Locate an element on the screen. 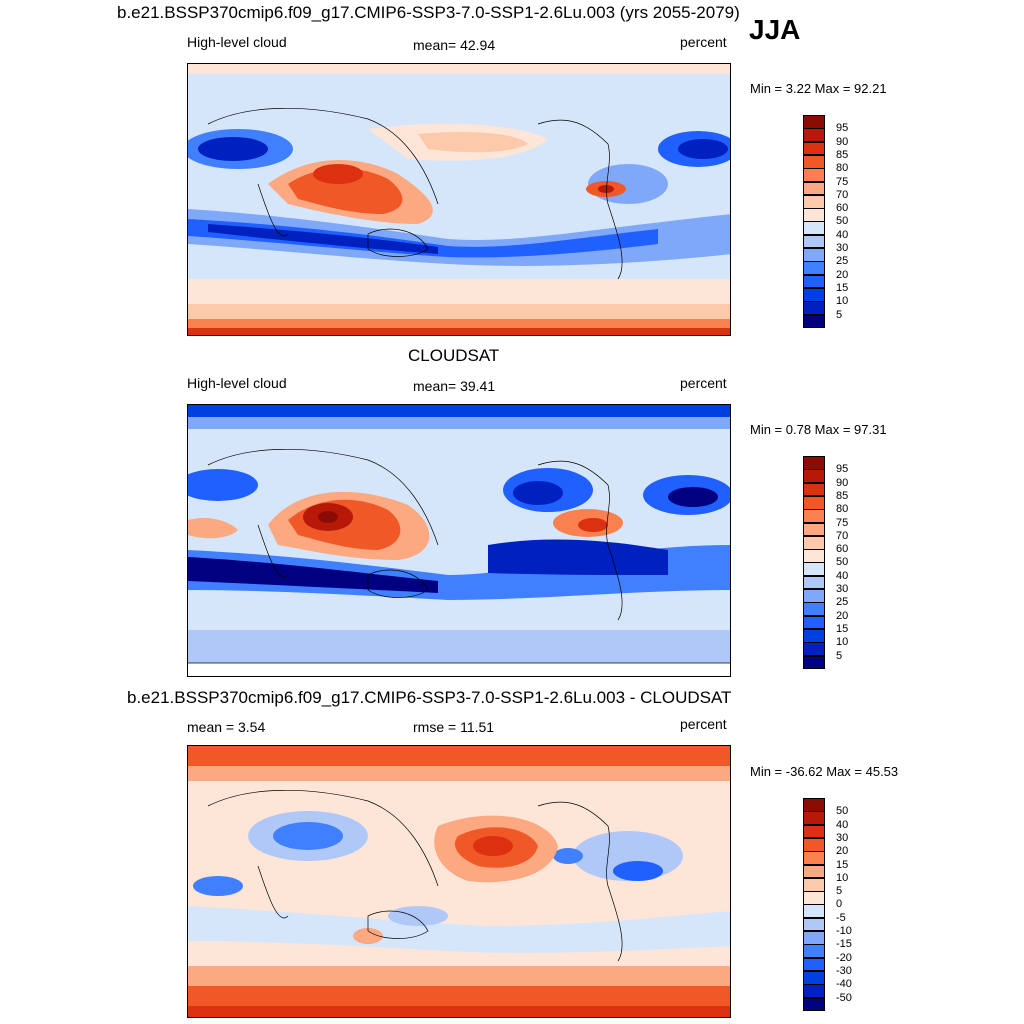  season-label: JJA is located at coordinates (775, 29).